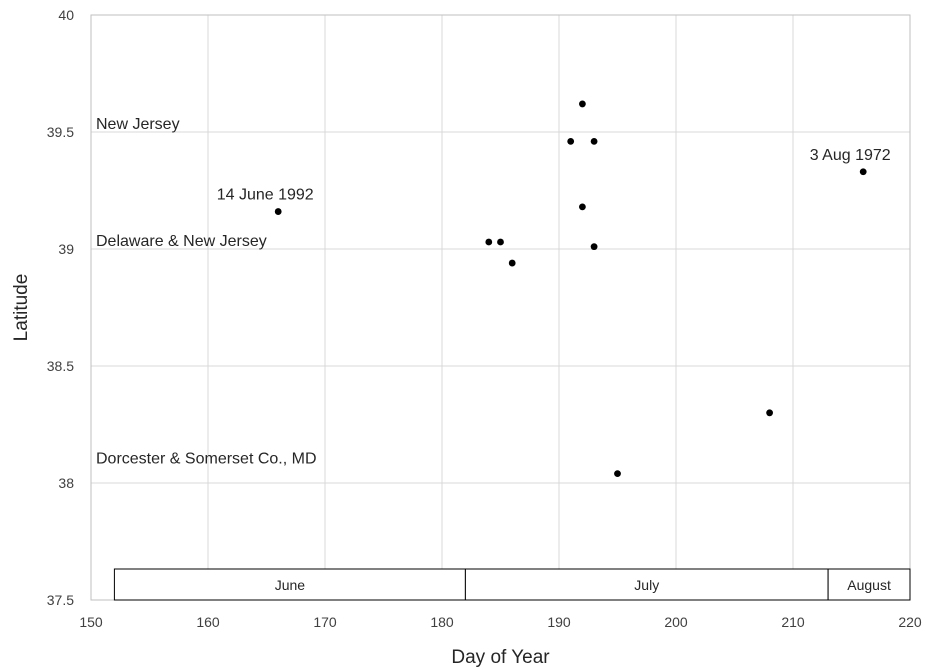 The width and height of the screenshot is (926, 670). What do you see at coordinates (290, 585) in the screenshot?
I see `month-band-label: June` at bounding box center [290, 585].